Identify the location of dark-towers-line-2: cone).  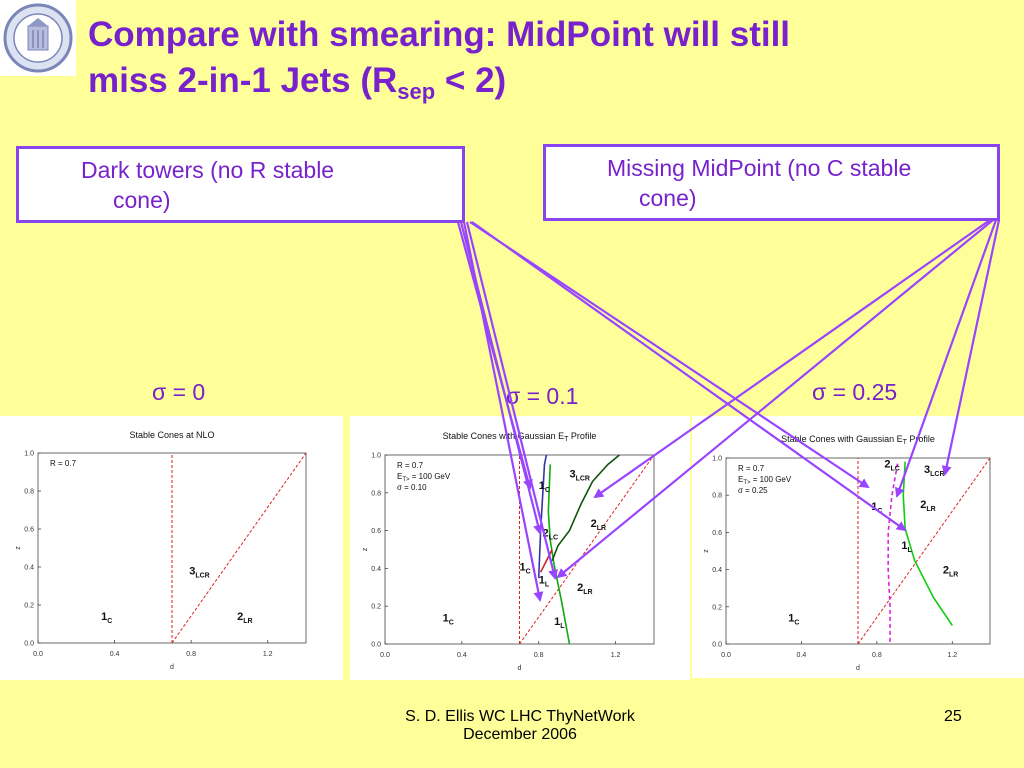
(142, 200).